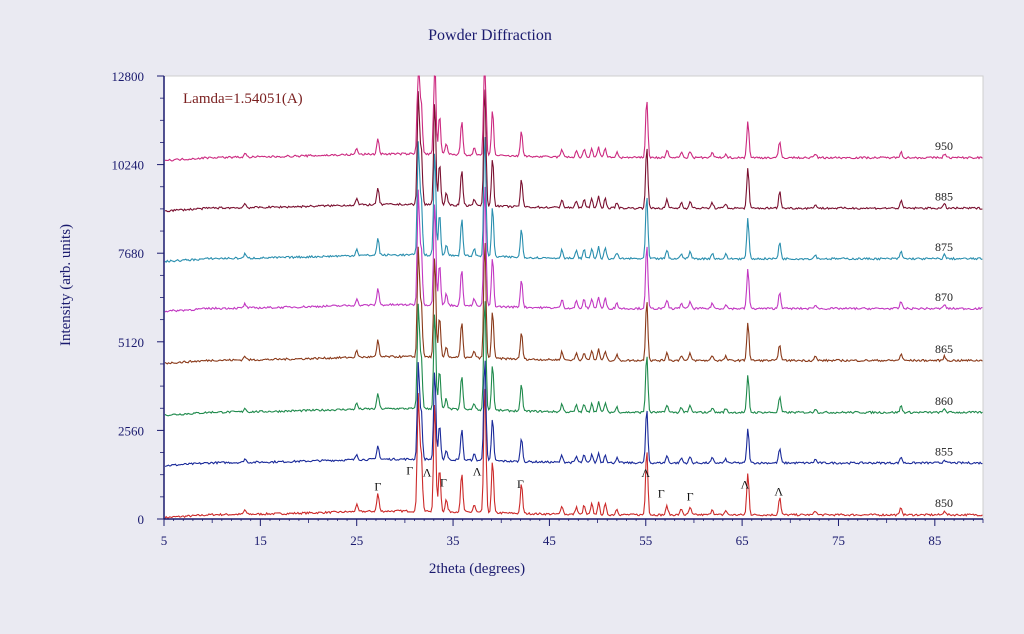 This screenshot has width=1024, height=634. Describe the element at coordinates (131, 430) in the screenshot. I see `y-tick-label: 2560` at that location.